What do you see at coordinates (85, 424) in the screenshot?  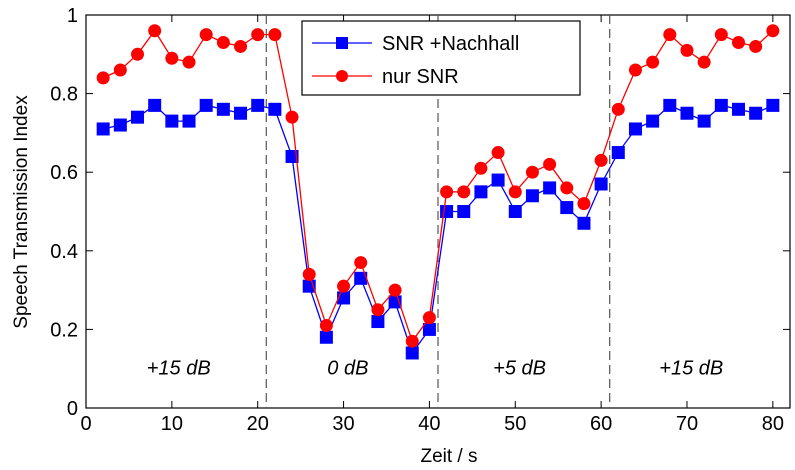 I see `x-tick-label: 0` at bounding box center [85, 424].